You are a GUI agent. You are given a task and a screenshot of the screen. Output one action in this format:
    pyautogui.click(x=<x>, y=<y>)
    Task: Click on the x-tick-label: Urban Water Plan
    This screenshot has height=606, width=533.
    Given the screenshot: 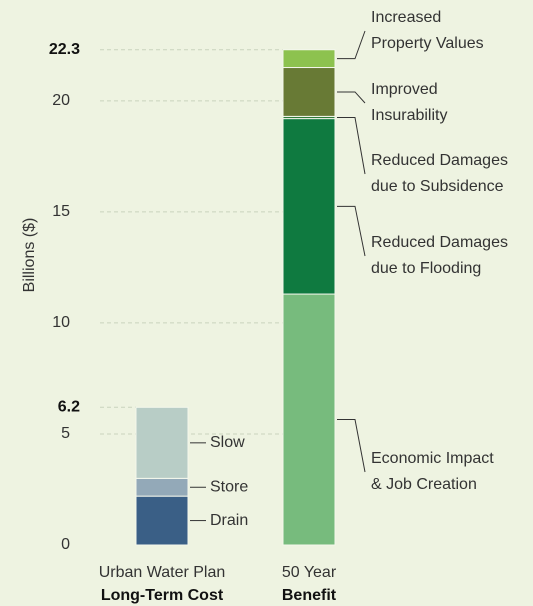 What is the action you would take?
    pyautogui.click(x=162, y=572)
    